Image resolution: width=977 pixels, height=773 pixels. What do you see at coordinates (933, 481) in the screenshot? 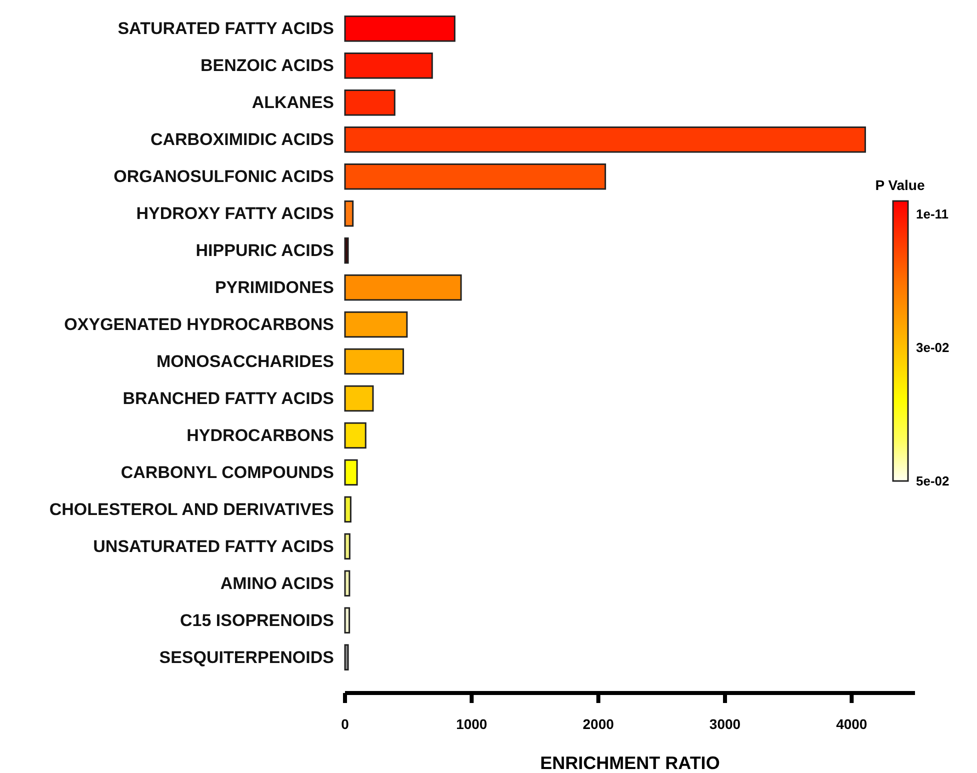
I see `text: 5e-02` at bounding box center [933, 481].